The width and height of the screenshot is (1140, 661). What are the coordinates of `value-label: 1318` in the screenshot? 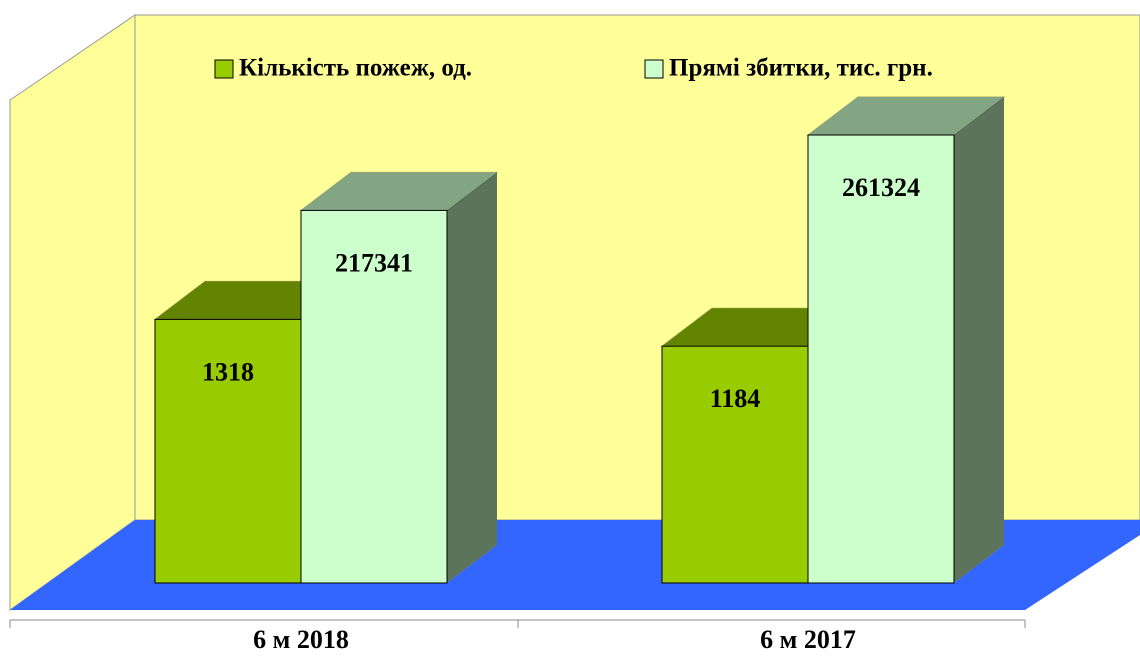 It's located at (228, 371).